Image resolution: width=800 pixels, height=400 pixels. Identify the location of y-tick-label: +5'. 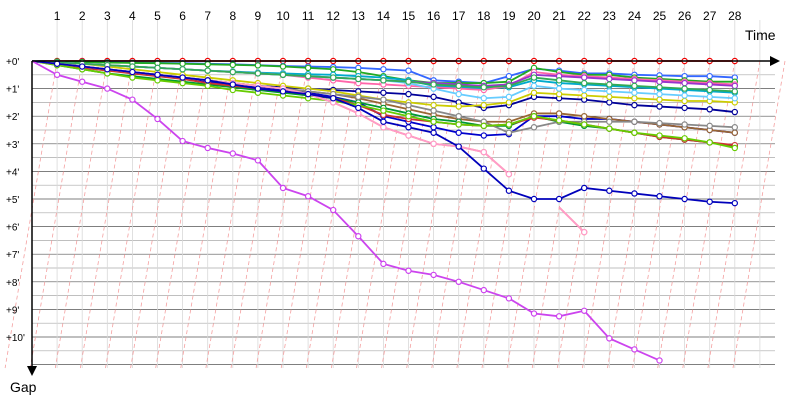
(12, 200).